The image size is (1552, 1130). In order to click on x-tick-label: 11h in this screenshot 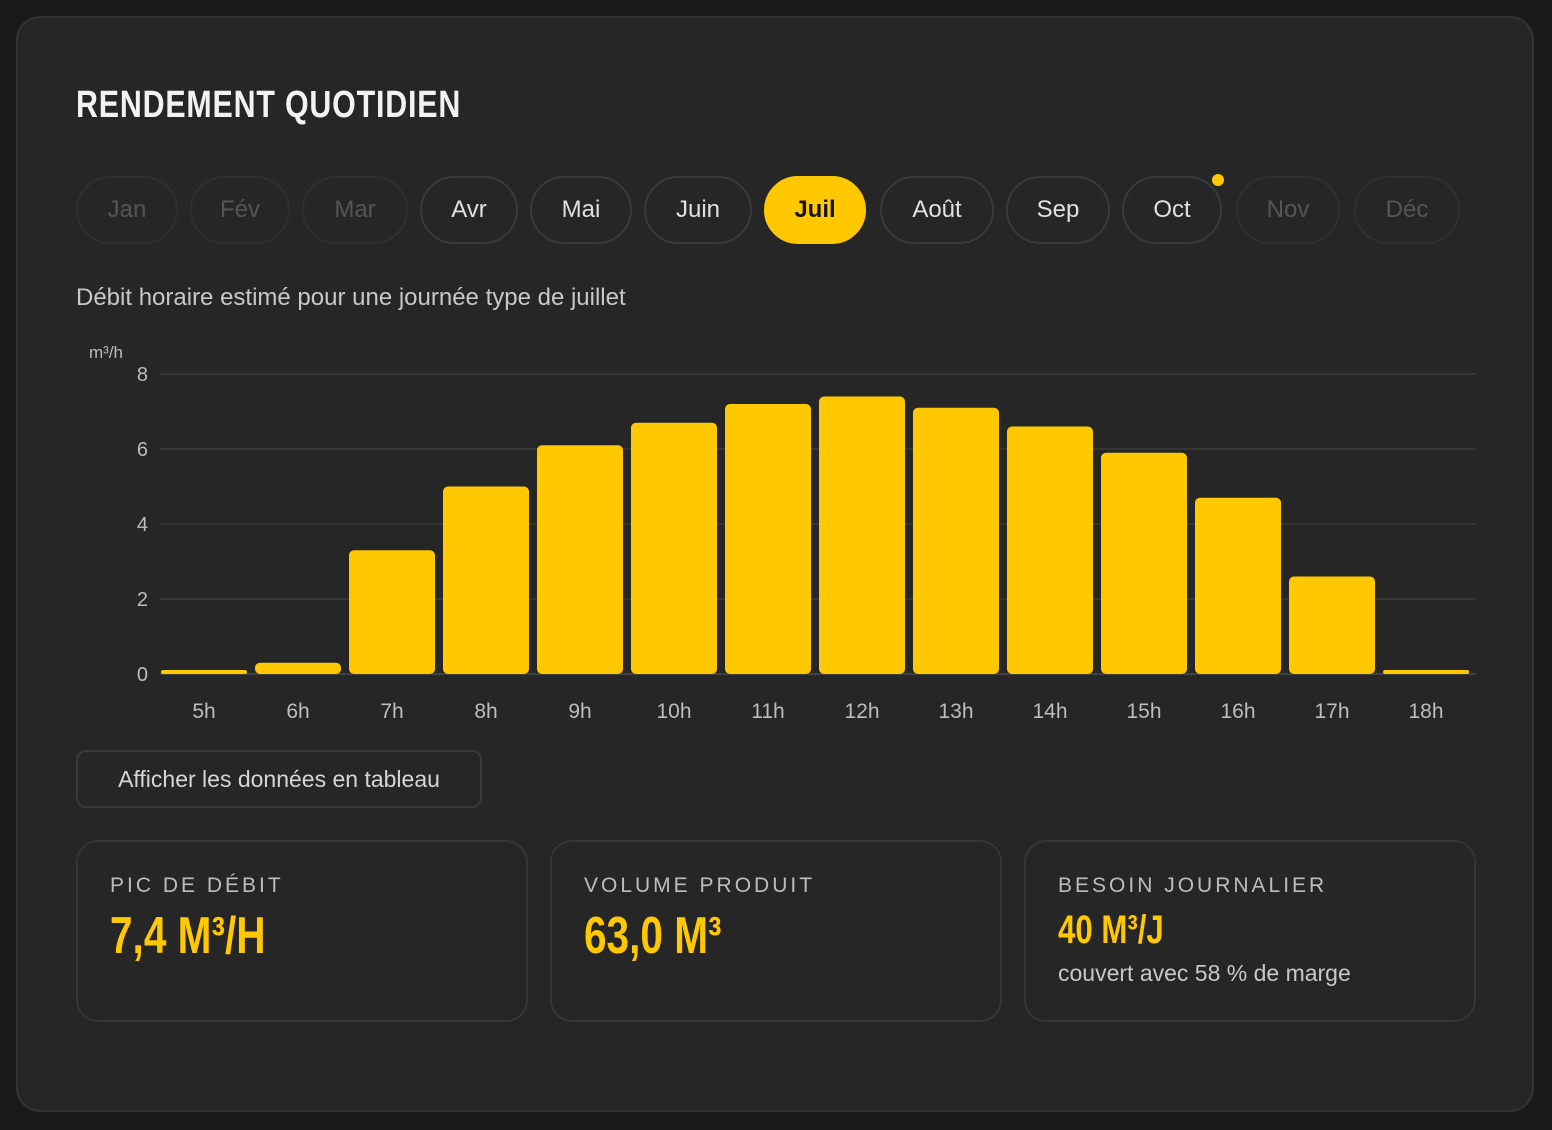, I will do `click(767, 711)`.